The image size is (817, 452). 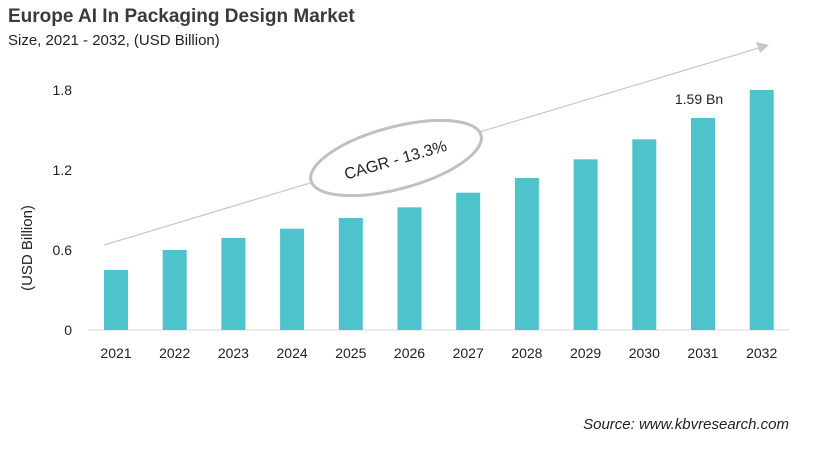 What do you see at coordinates (761, 210) in the screenshot?
I see `bar-2032` at bounding box center [761, 210].